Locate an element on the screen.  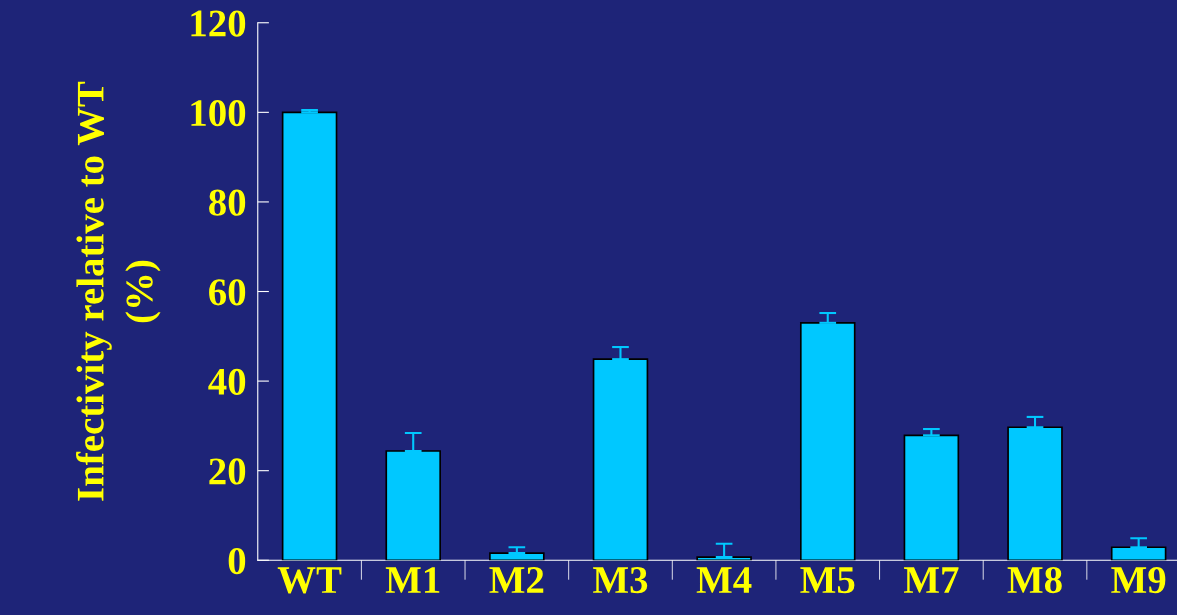
y-tick-label: 20 is located at coordinates (227, 471).